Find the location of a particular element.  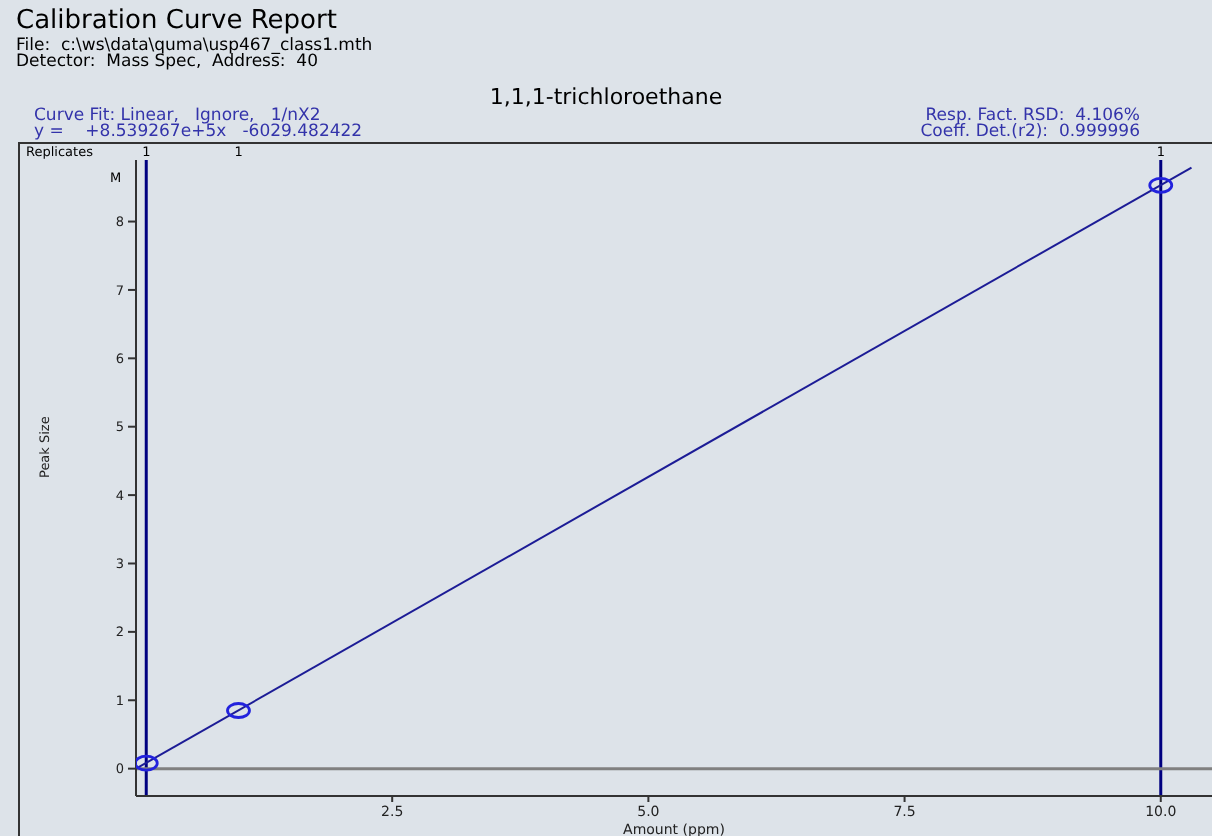

text: Coeff. Det.(r2): 0.999996 is located at coordinates (1030, 132).